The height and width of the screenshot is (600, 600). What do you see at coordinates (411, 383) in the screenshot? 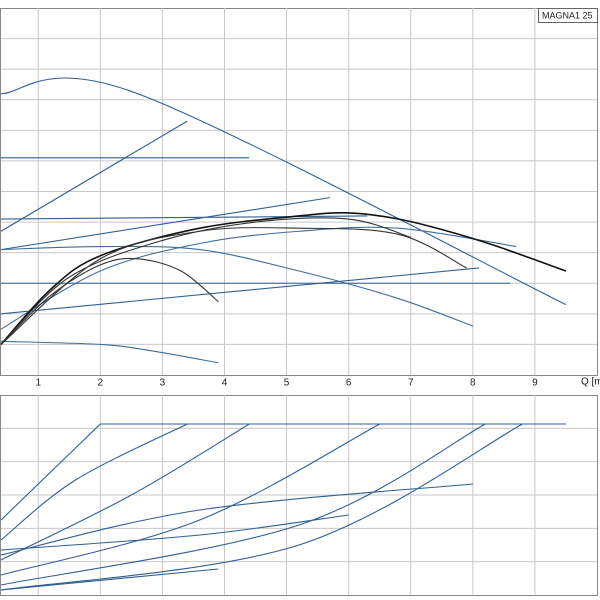
I see `x-tick-label: 7` at bounding box center [411, 383].